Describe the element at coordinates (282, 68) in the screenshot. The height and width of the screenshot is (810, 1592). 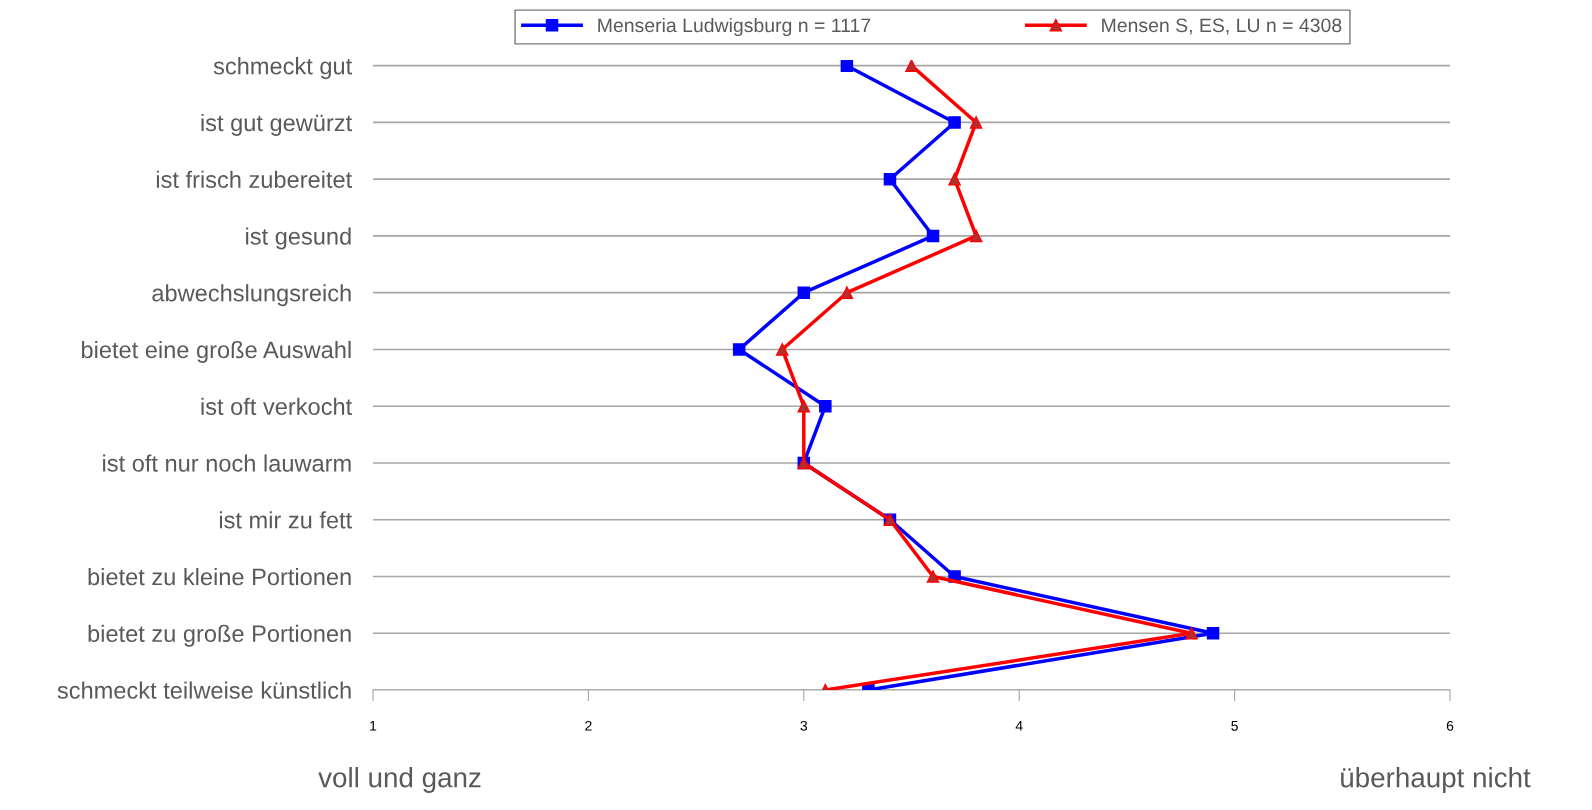
I see `y-tick-label: schmeckt gut` at that location.